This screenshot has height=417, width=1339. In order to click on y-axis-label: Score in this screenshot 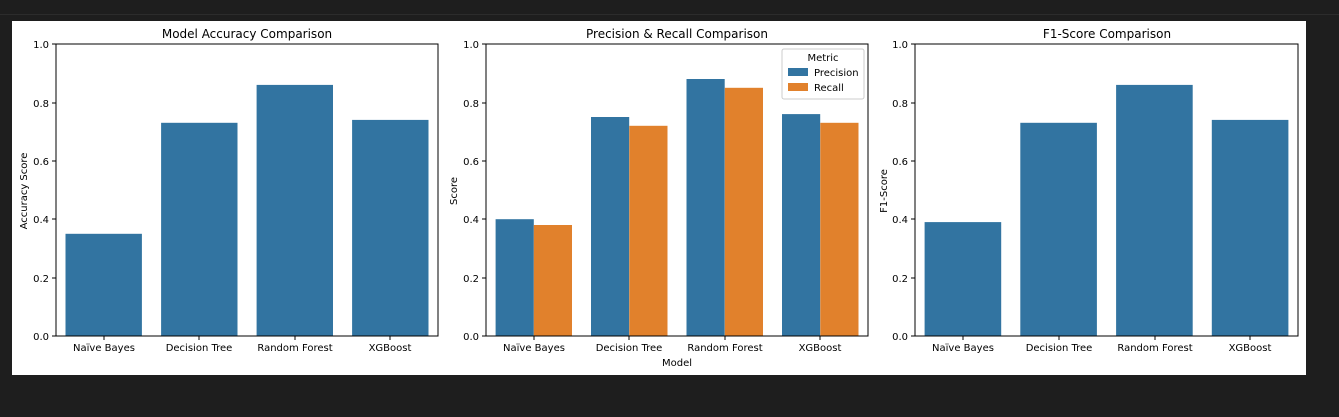, I will do `click(454, 191)`.